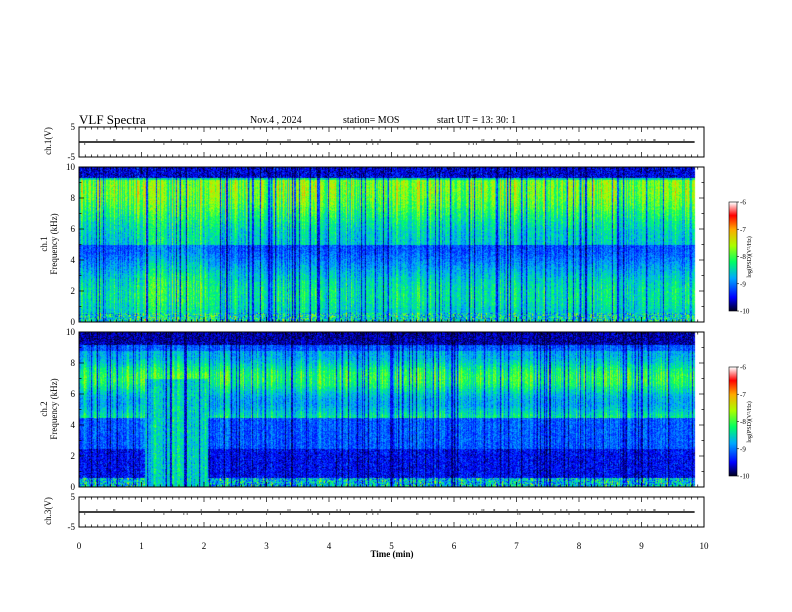 Image resolution: width=792 pixels, height=612 pixels. Describe the element at coordinates (371, 120) in the screenshot. I see `station-label: station= MOS` at that location.